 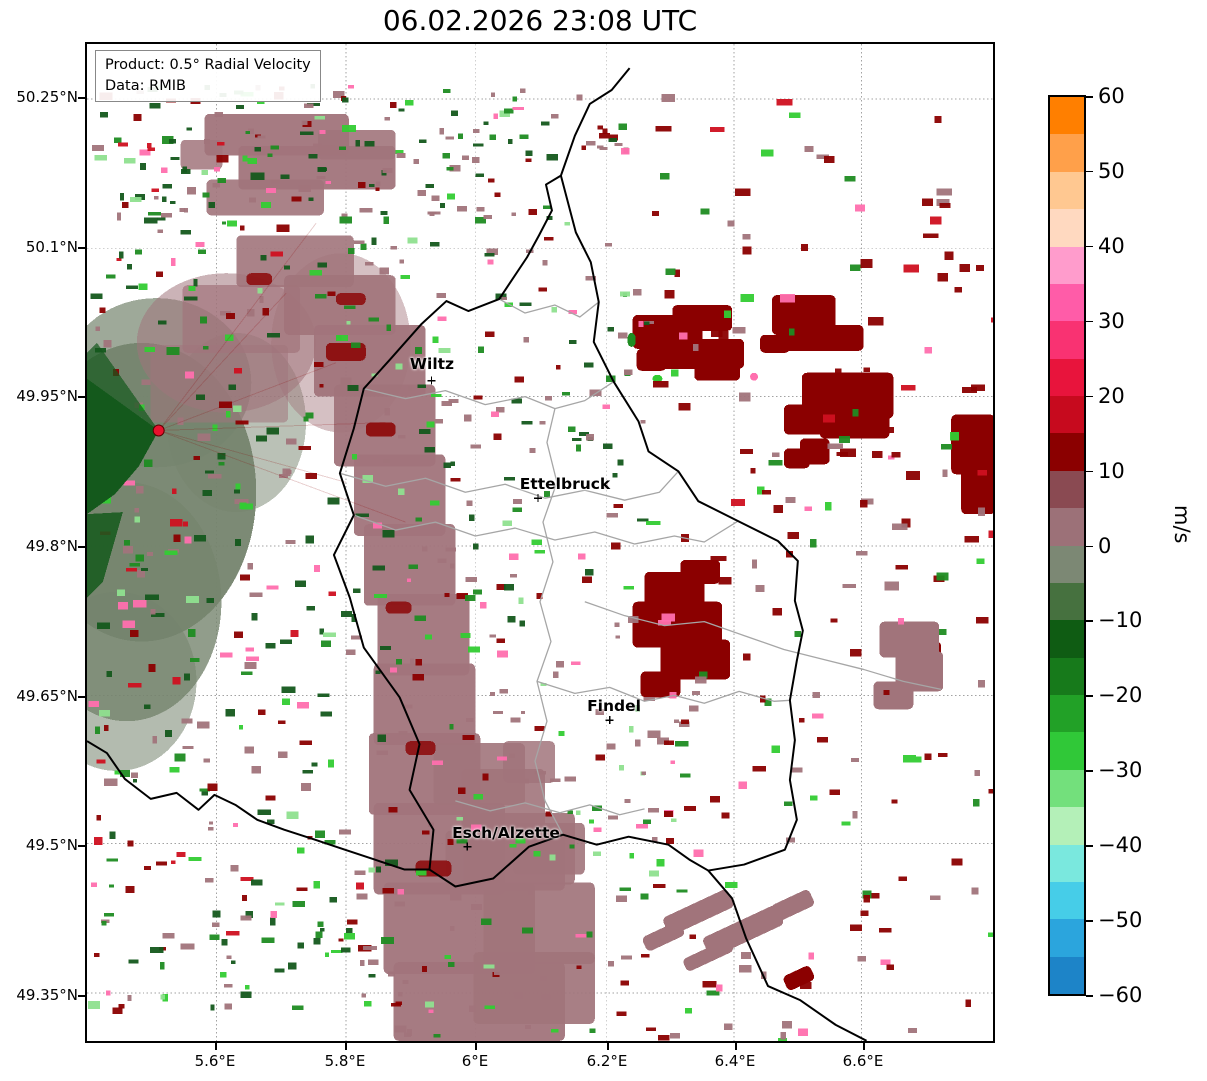 What do you see at coordinates (346, 1046) in the screenshot?
I see `x-tick-mark` at bounding box center [346, 1046].